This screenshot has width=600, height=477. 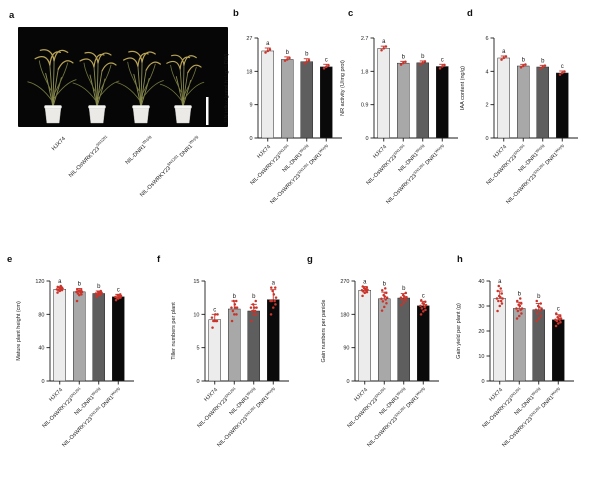 I want to click on x-category-label: HJX74, so click(x=500, y=152).